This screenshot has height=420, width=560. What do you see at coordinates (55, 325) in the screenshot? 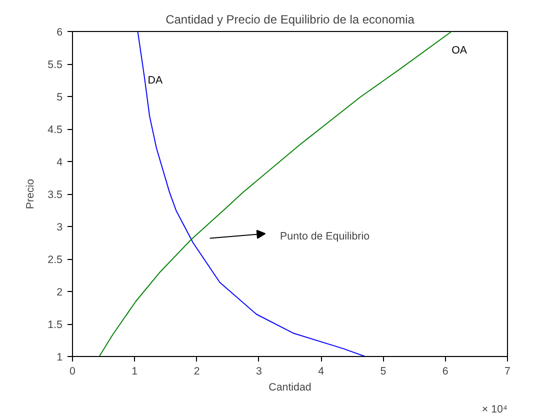
I see `y-tick-label: 1.5` at bounding box center [55, 325].